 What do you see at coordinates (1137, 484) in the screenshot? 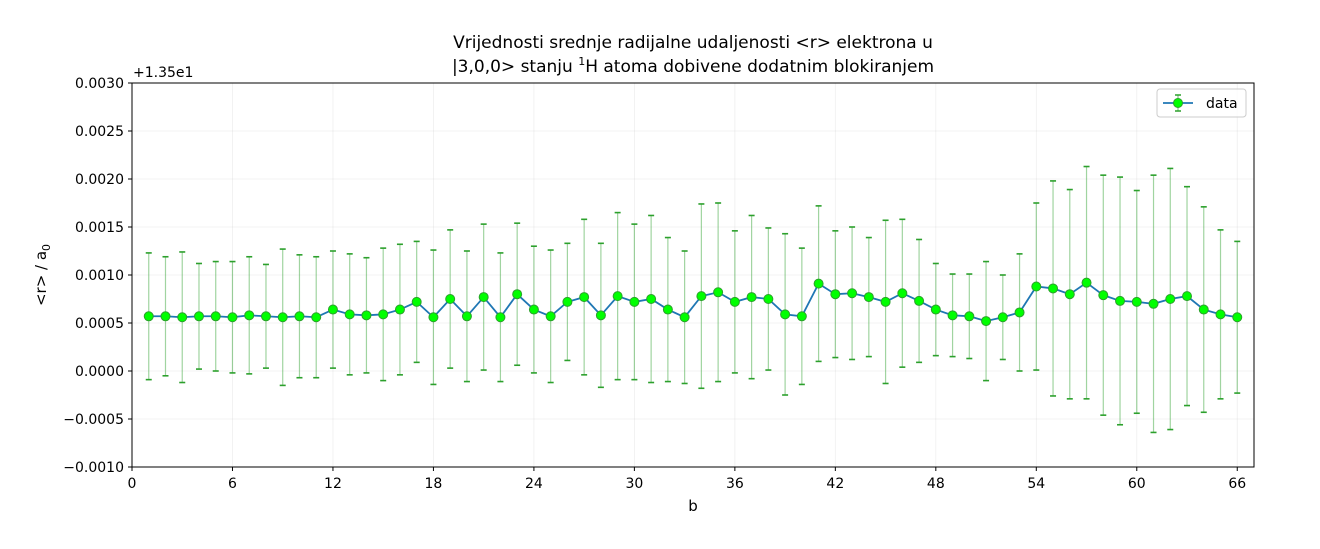
I see `x-tick-label: 60` at bounding box center [1137, 484].